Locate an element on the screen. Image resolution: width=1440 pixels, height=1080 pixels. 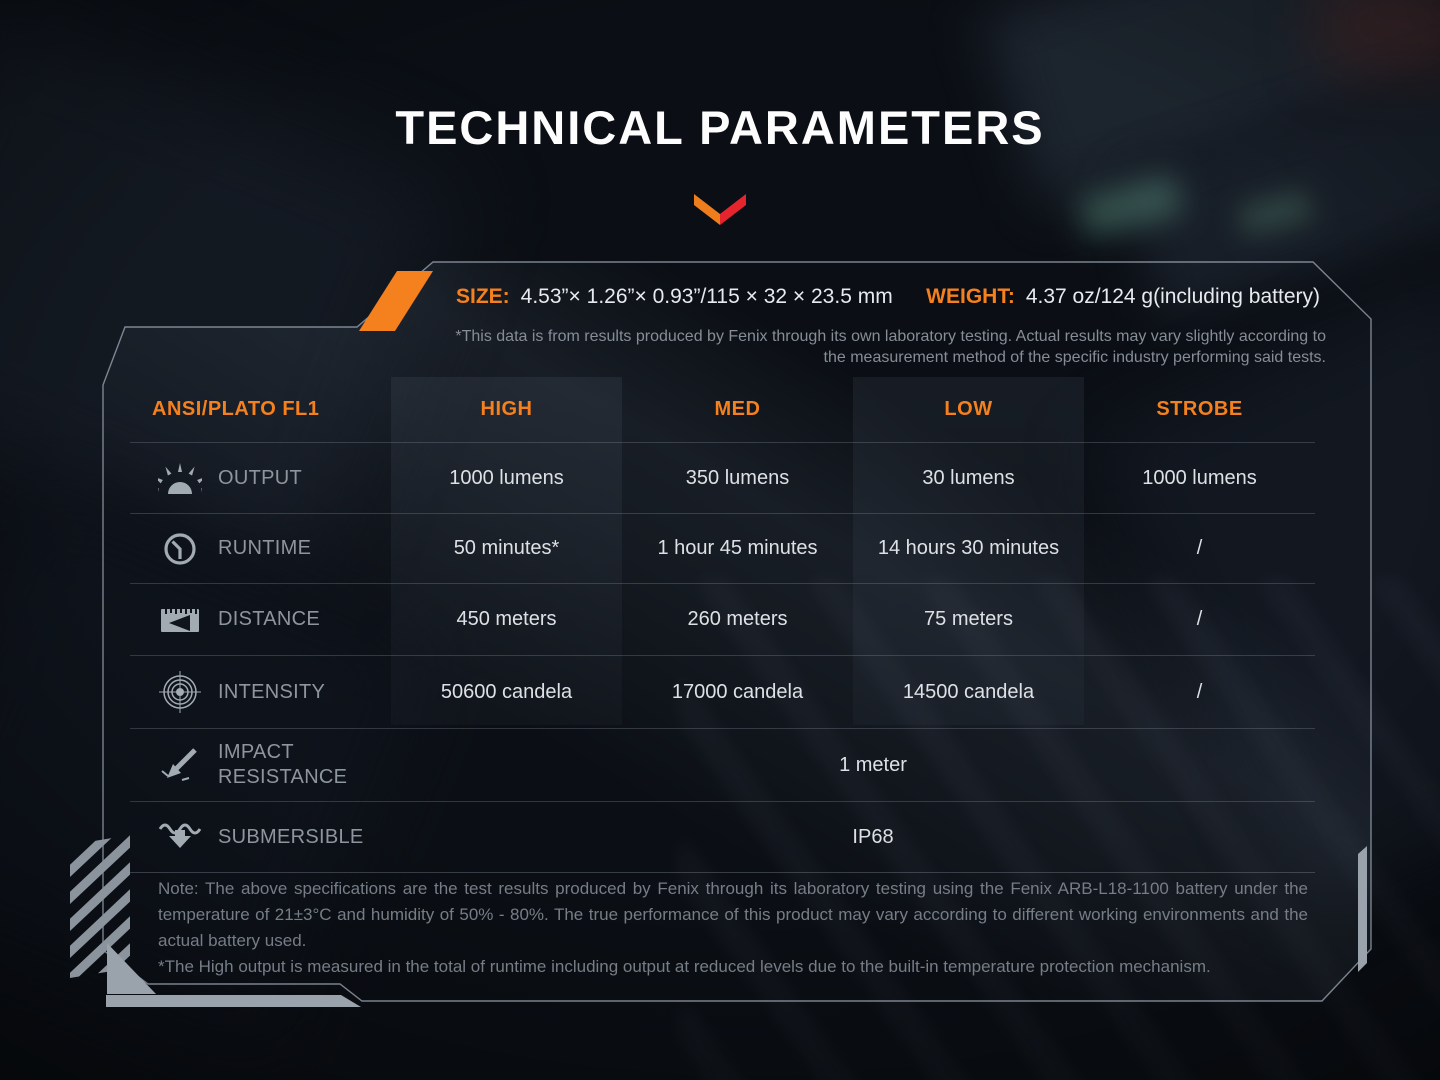
runtime-low: 14 hours 30 minutes is located at coordinates (968, 548).